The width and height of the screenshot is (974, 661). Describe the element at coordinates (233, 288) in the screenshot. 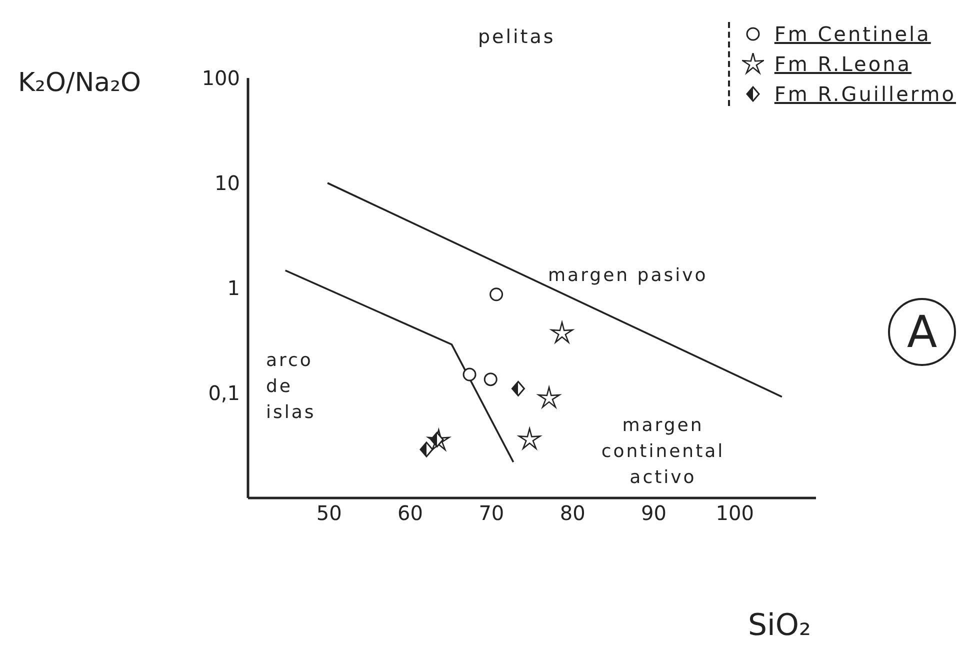

I see `y-tick-label: 1` at that location.